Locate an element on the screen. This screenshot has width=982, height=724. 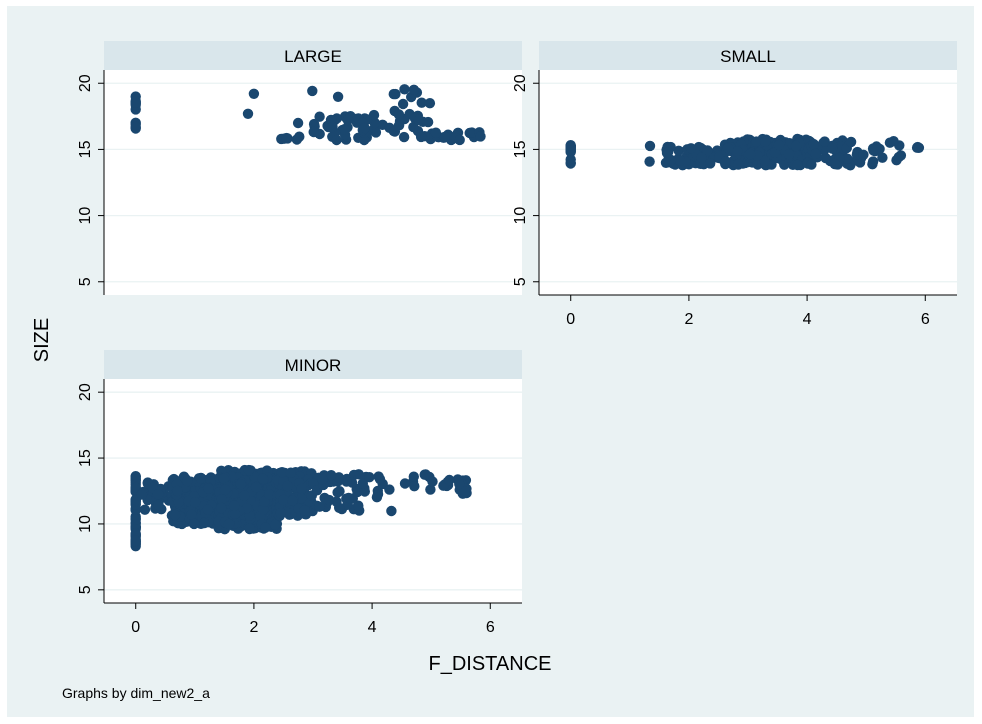
panel-strip is located at coordinates (748, 55).